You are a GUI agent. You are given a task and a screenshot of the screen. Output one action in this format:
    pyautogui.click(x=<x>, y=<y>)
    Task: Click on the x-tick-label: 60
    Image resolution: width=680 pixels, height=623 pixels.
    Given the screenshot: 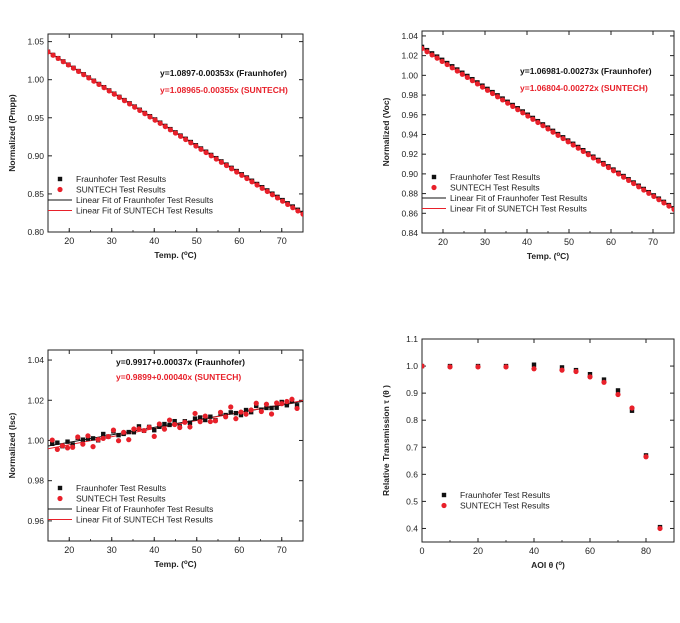 What is the action you would take?
    pyautogui.click(x=611, y=242)
    